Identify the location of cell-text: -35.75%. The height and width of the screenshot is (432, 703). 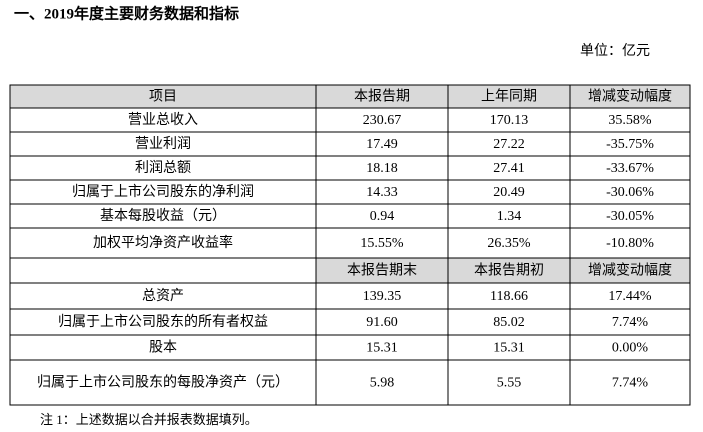
(630, 144).